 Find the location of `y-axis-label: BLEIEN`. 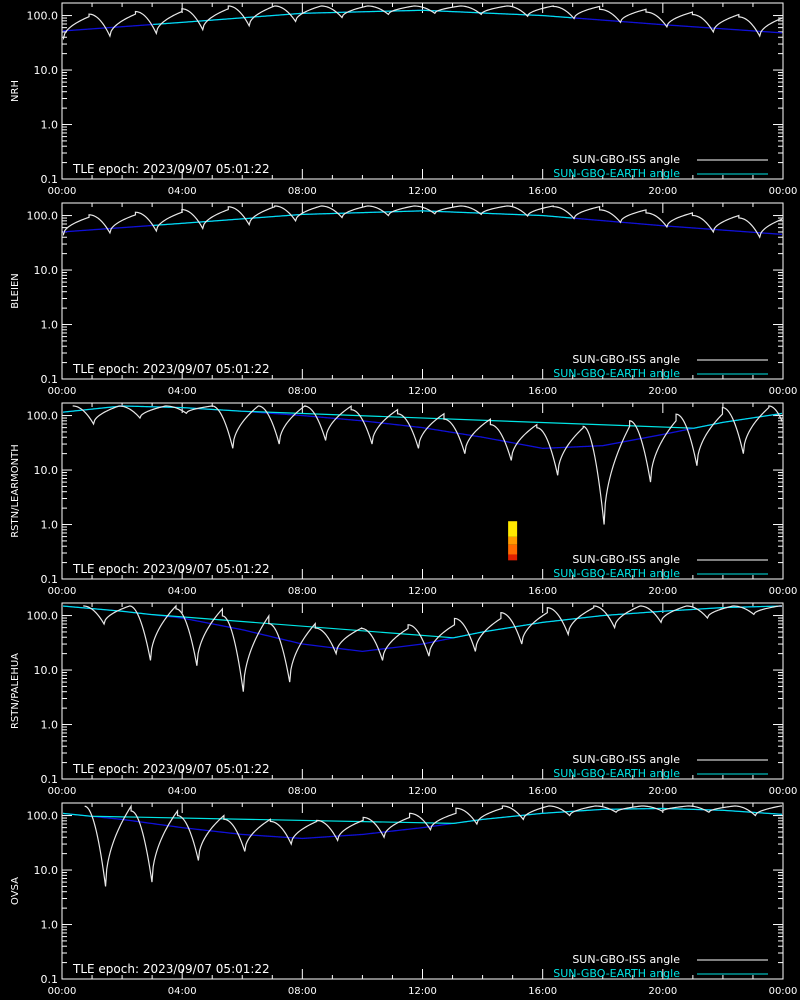

y-axis-label: BLEIEN is located at coordinates (15, 291).